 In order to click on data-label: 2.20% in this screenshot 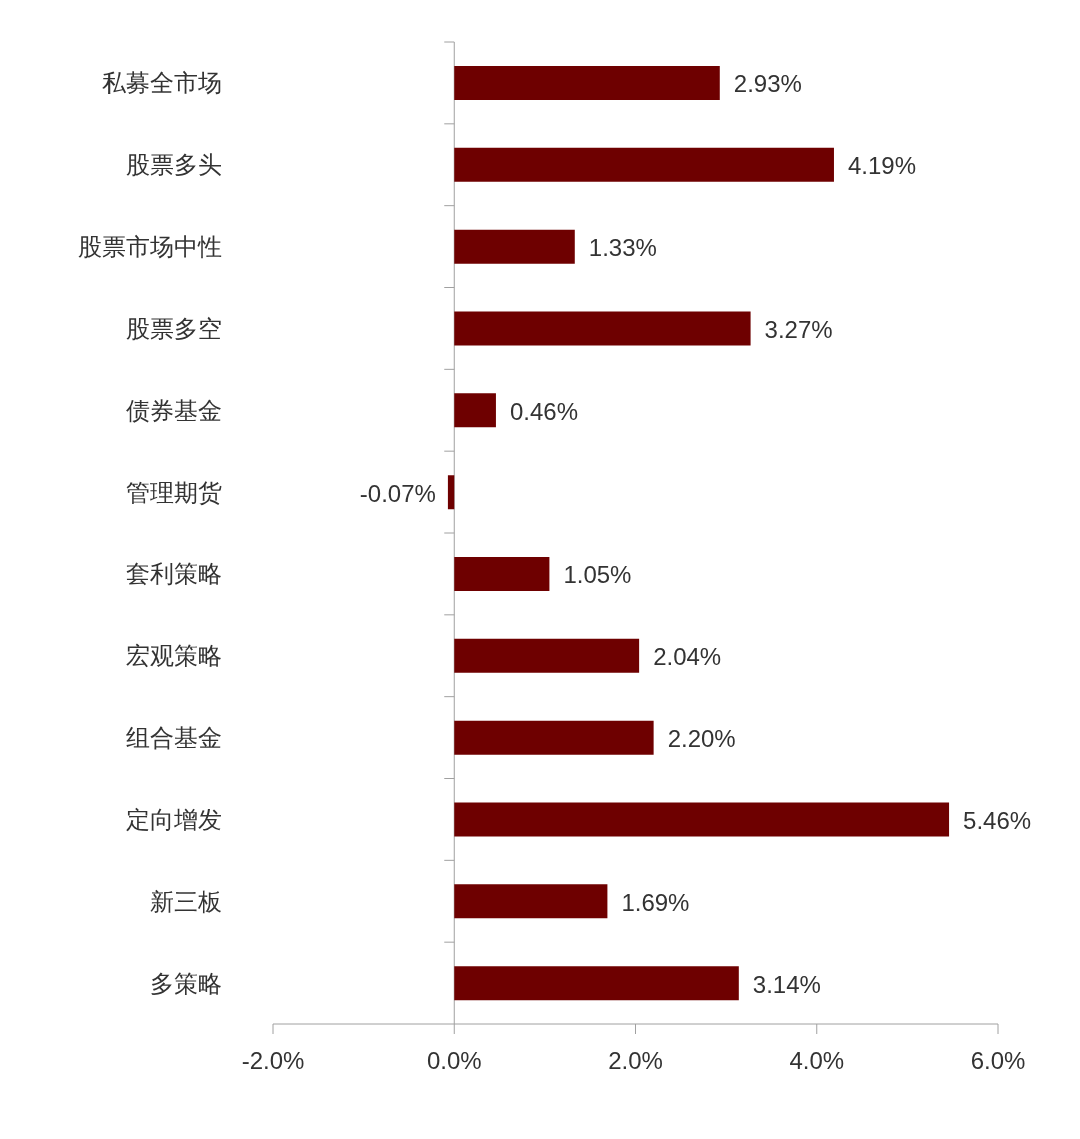, I will do `click(701, 739)`.